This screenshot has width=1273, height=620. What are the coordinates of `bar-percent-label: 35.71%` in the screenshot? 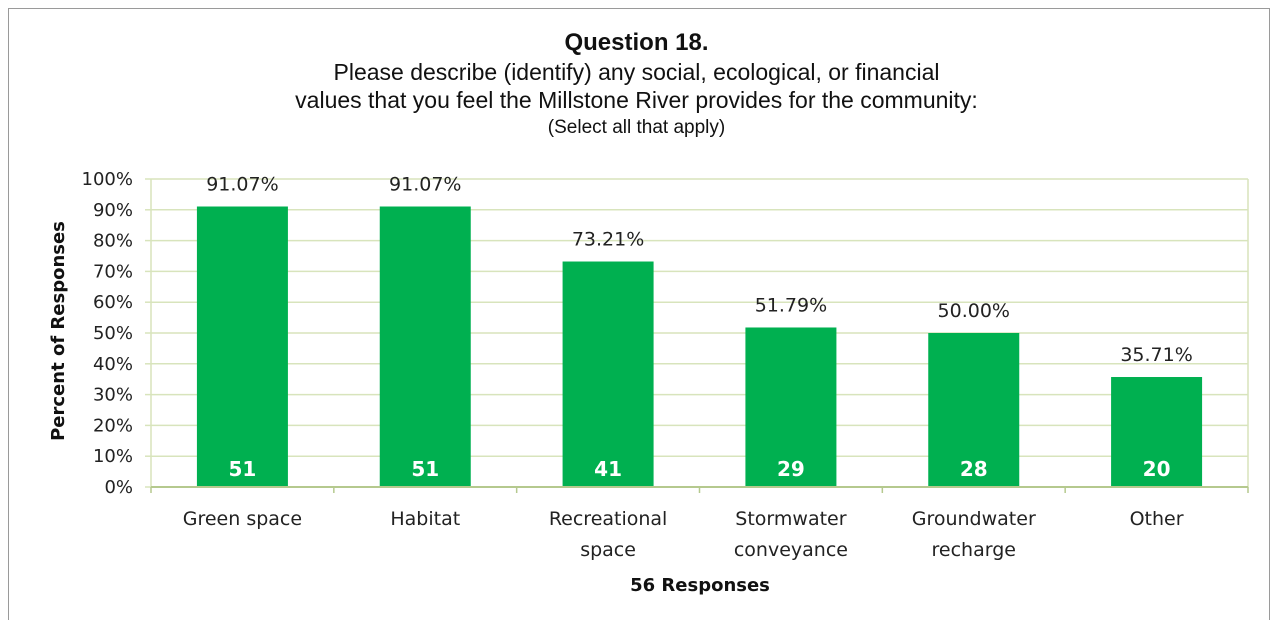 It's located at (1156, 355).